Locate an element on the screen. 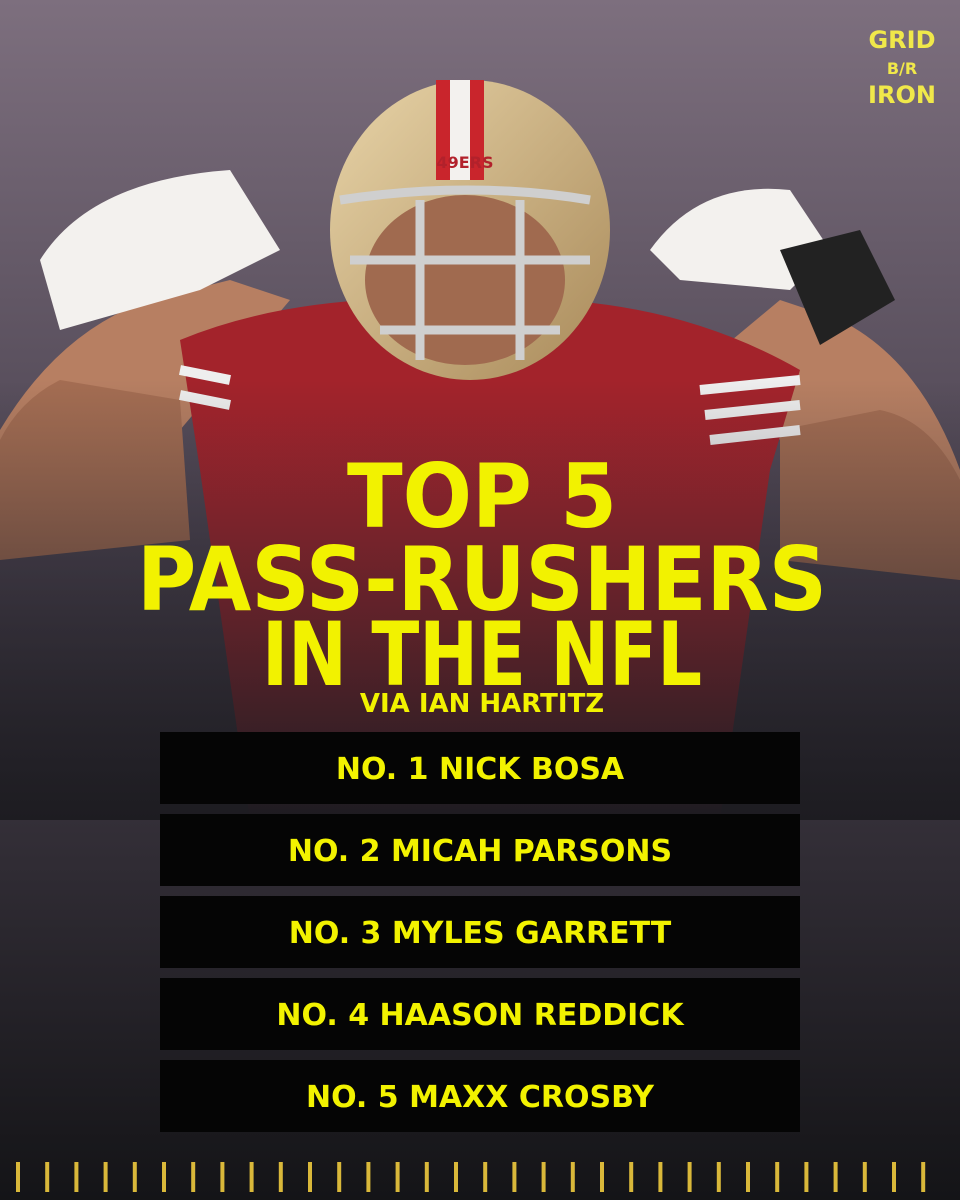 Image resolution: width=960 pixels, height=1200 pixels. list-item: NO. 4 HAASON REDDICK is located at coordinates (480, 1015).